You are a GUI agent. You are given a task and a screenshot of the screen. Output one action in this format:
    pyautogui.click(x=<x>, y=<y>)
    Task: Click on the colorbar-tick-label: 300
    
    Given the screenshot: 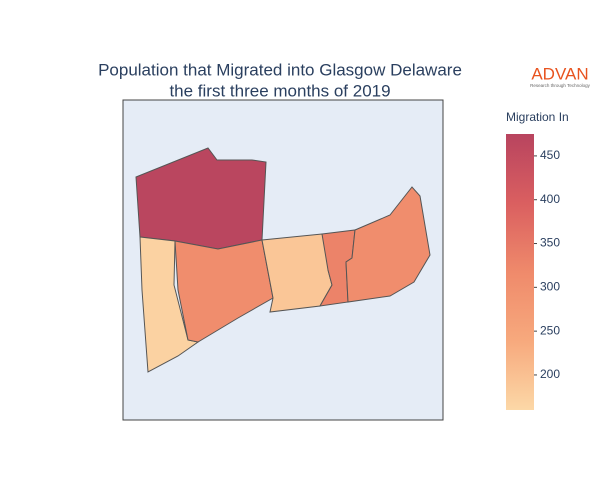 What is the action you would take?
    pyautogui.click(x=550, y=287)
    